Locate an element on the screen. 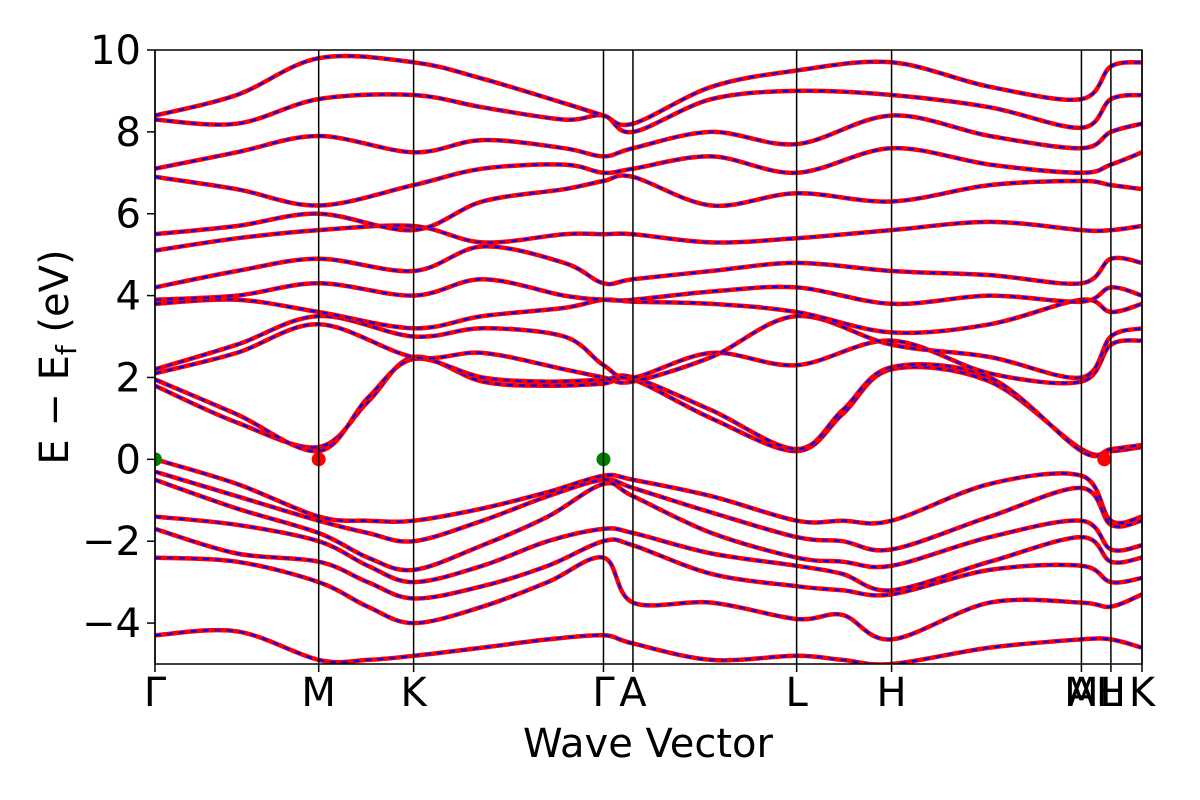 This screenshot has height=800, width=1200. y-axis-label-main: E − E is located at coordinates (55, 410).